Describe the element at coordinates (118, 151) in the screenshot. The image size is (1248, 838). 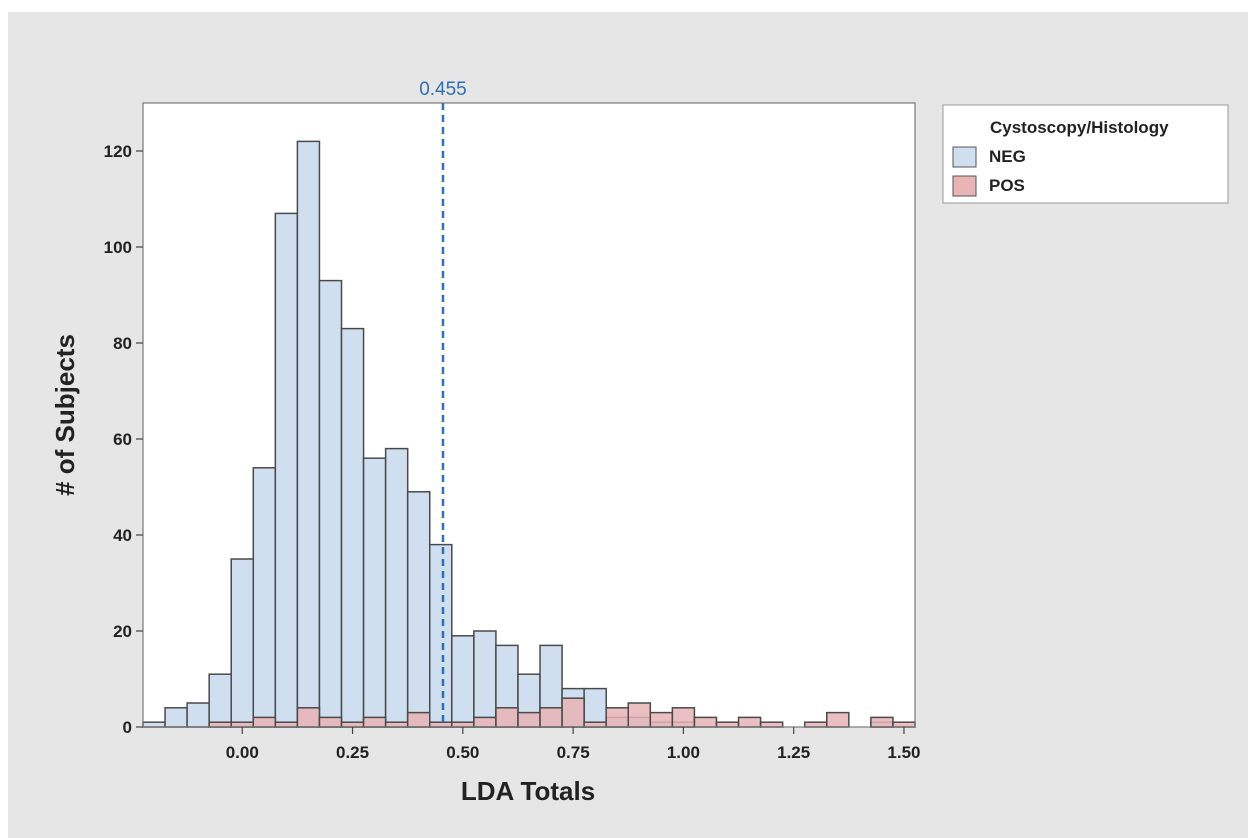
I see `y-tick-label: 120` at that location.